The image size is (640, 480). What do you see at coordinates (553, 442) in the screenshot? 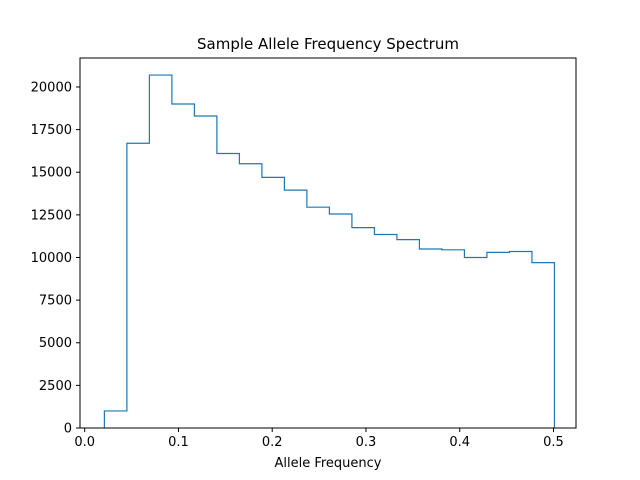
I see `x-tick-label: 0.5` at bounding box center [553, 442].